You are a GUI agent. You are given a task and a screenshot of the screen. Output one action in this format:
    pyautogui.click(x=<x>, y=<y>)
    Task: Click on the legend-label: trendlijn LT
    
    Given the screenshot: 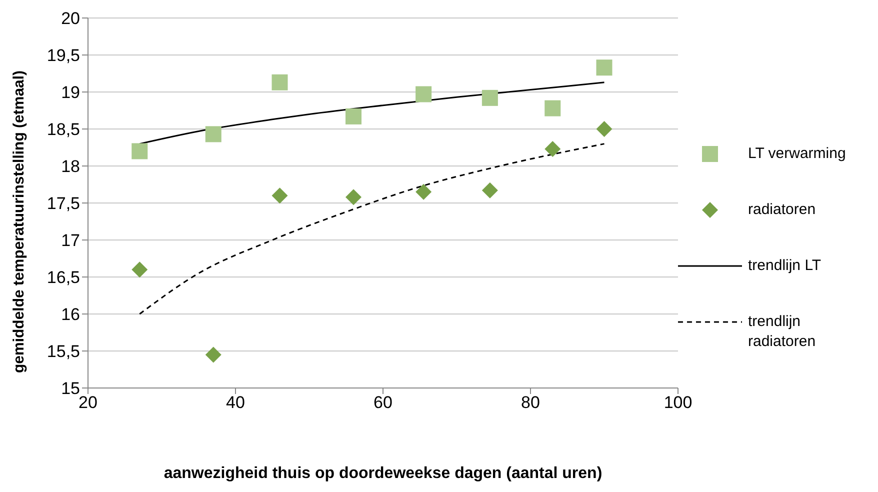 What is the action you would take?
    pyautogui.click(x=785, y=266)
    